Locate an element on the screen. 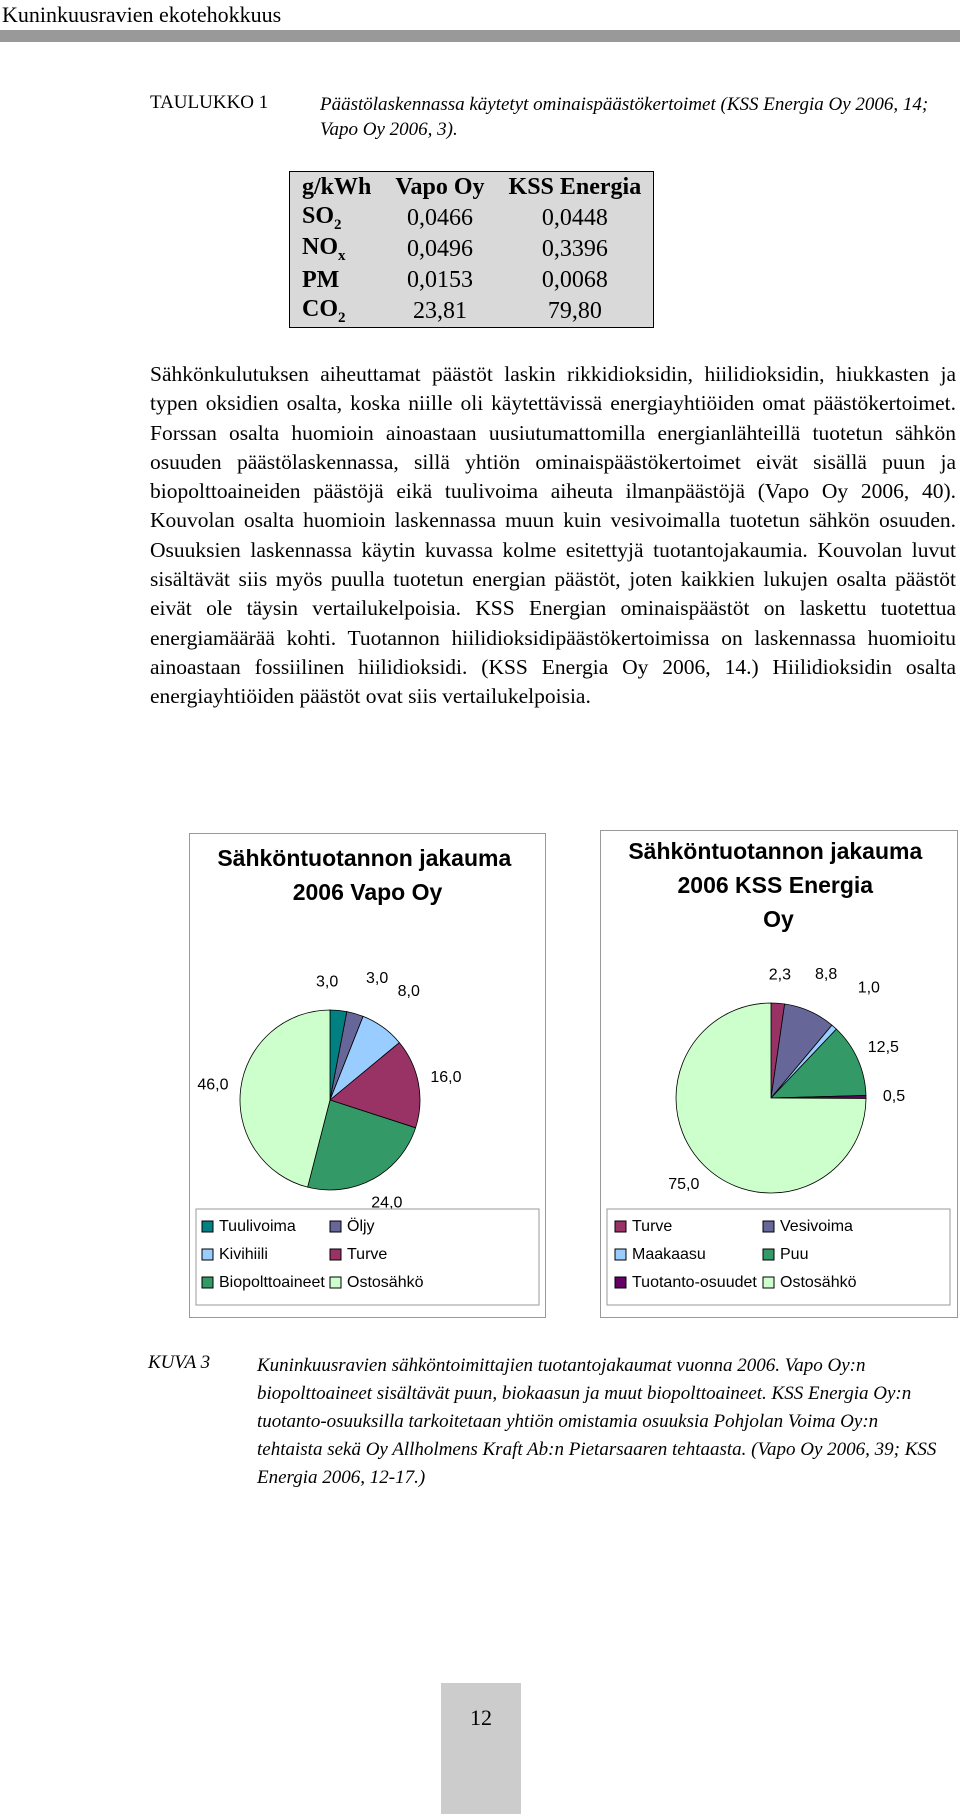  chart-title: Sähköntuotannon jakauma 2006 Vapo Oy is located at coordinates (367, 875).